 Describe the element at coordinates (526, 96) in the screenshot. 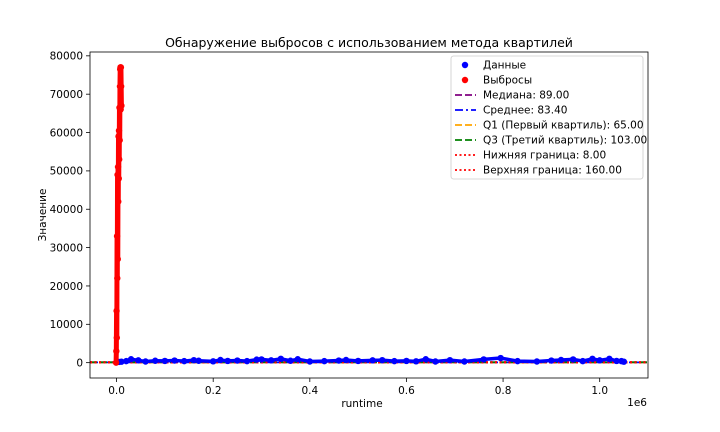

I see `legend-label-3: Медиана: 89.00` at that location.